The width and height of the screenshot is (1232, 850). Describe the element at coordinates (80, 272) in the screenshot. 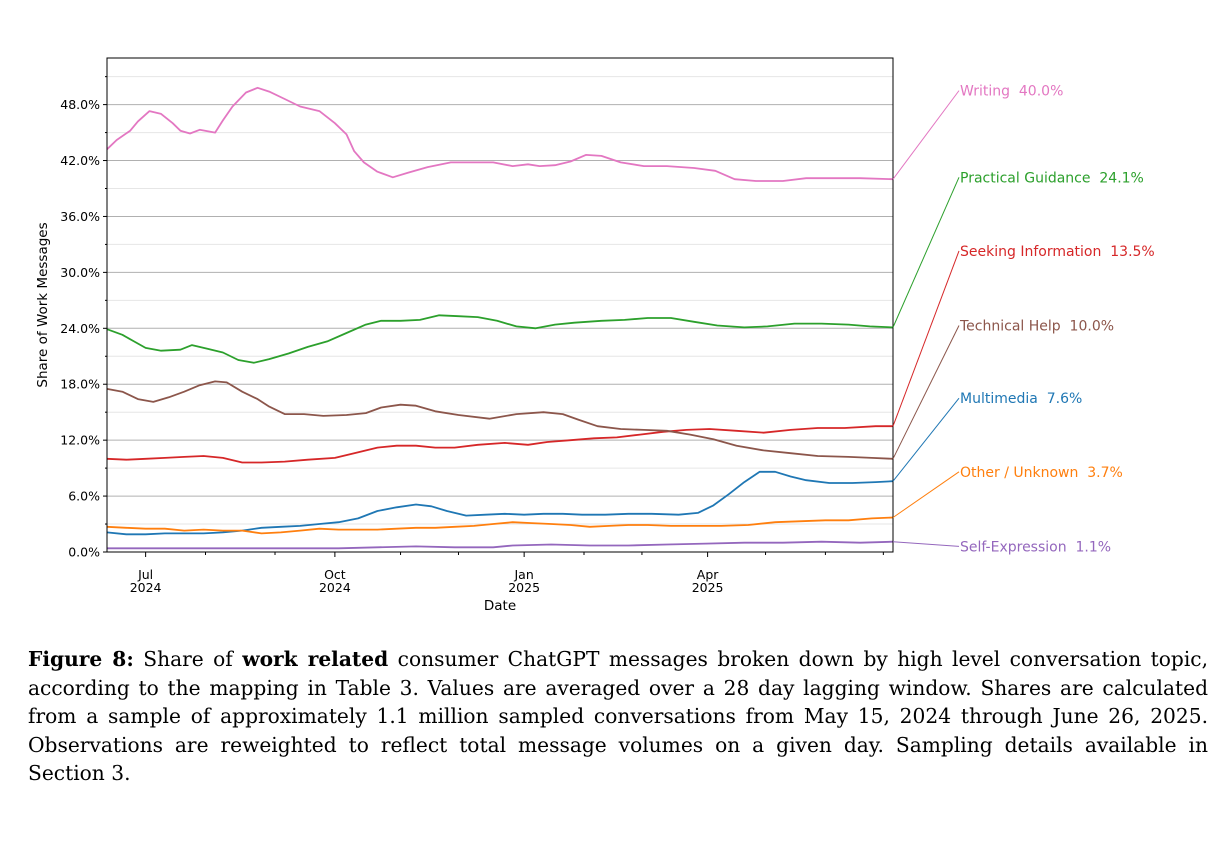

I see `y-tick-label: 30.0%` at that location.